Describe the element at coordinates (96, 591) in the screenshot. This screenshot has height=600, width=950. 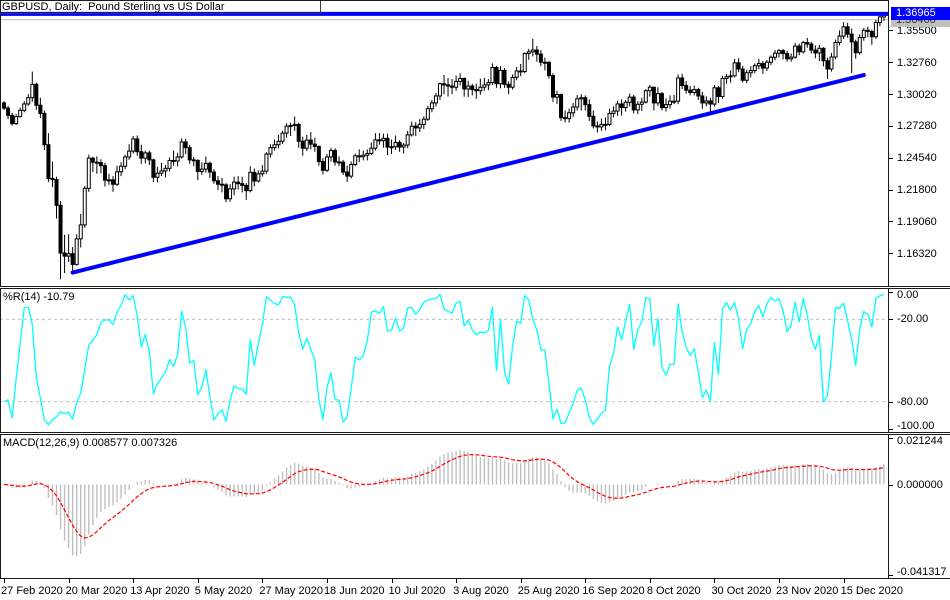
I see `time-tick-label: 20 Mar 2020` at that location.